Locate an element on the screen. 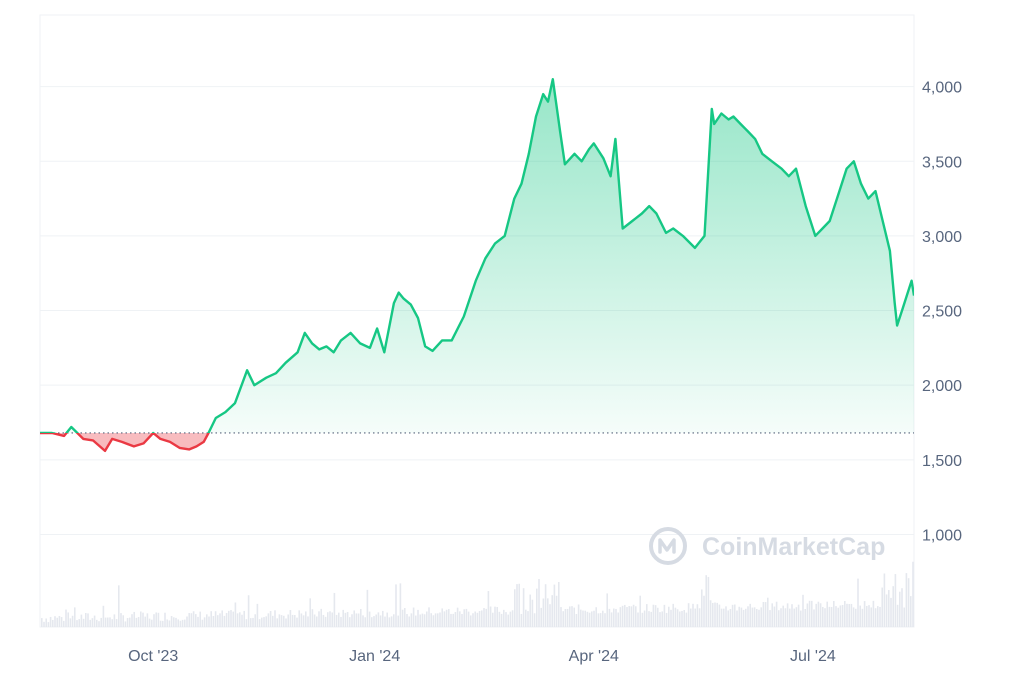 The height and width of the screenshot is (688, 1024). watermark-text: CoinMarketCap is located at coordinates (793, 547).